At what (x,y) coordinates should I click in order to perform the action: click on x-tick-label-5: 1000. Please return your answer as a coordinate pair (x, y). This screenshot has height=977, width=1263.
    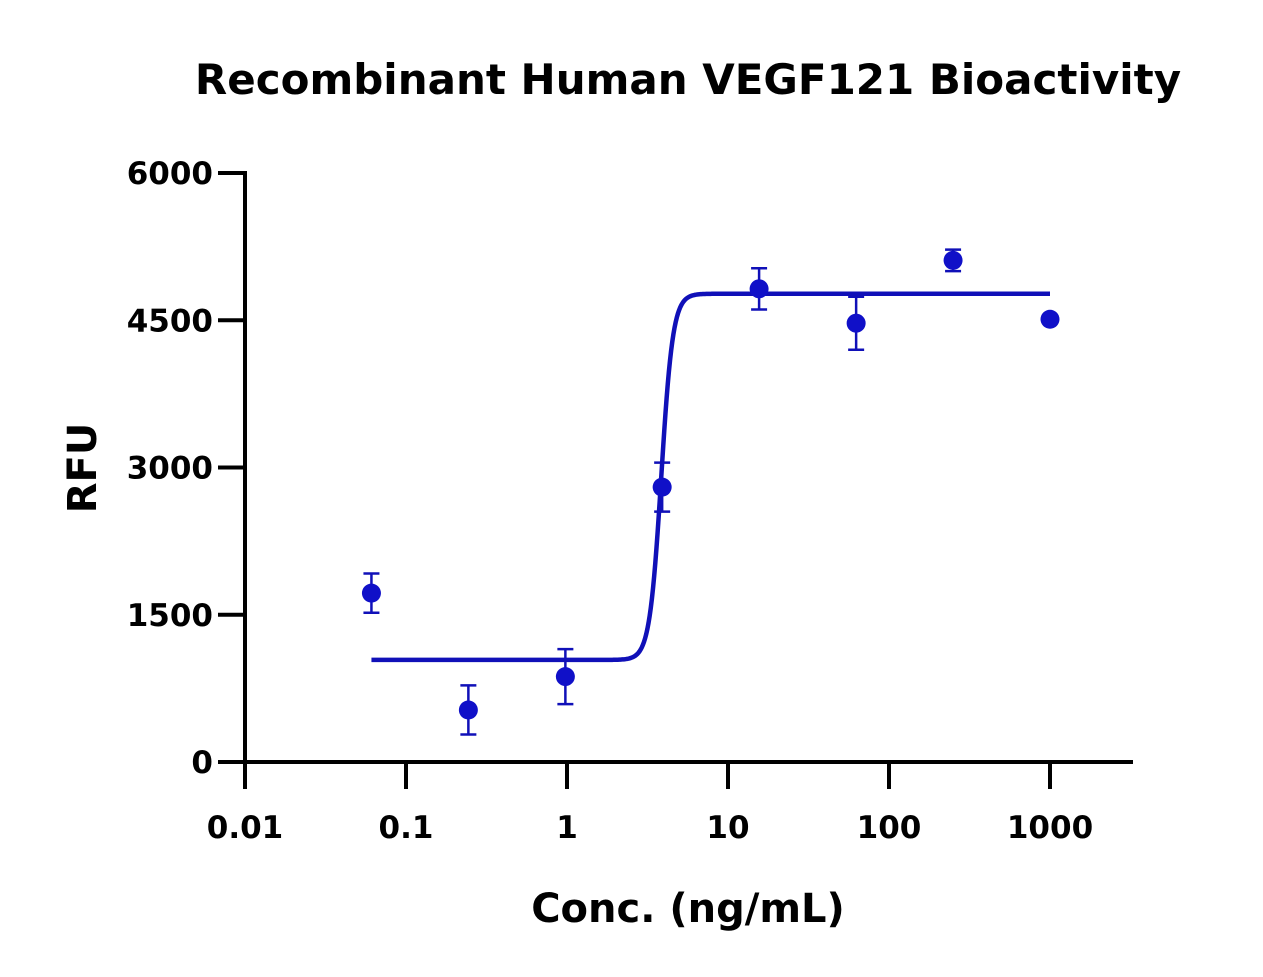
    Looking at the image, I should click on (1050, 828).